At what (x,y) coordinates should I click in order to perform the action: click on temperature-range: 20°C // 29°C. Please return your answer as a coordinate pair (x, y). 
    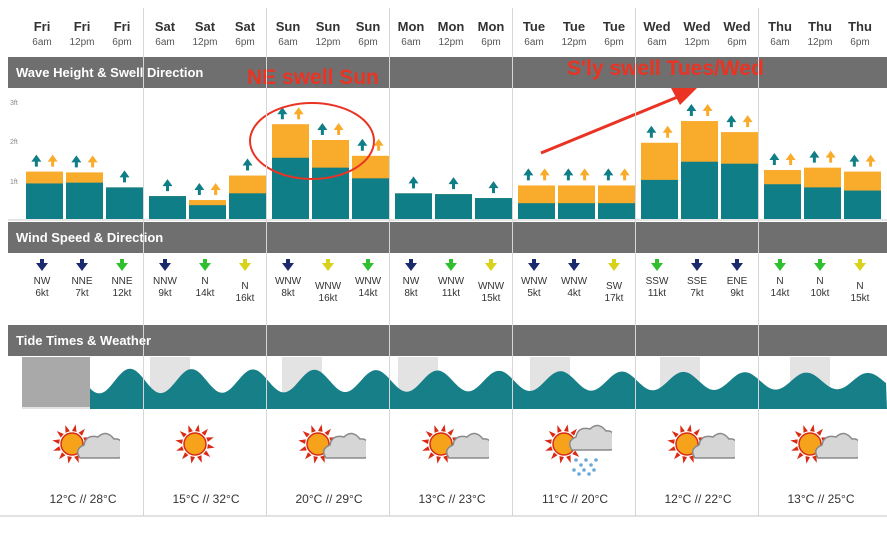
    Looking at the image, I should click on (329, 499).